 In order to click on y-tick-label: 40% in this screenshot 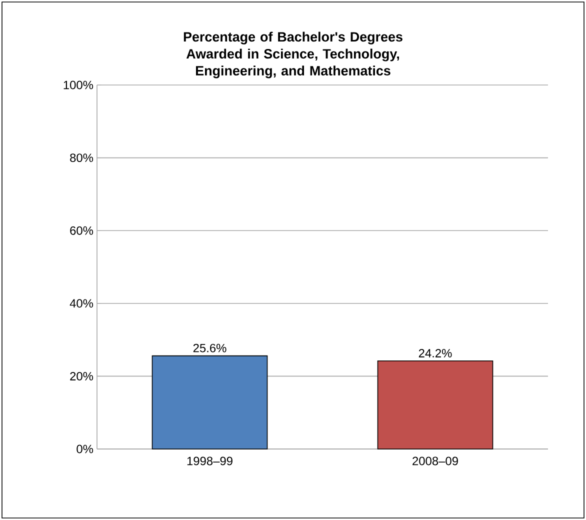, I will do `click(82, 303)`.